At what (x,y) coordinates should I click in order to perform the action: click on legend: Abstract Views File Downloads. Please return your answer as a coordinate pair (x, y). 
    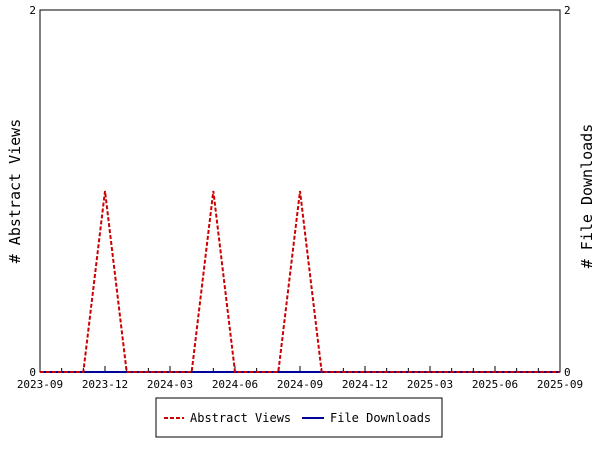
    Looking at the image, I should click on (299, 417).